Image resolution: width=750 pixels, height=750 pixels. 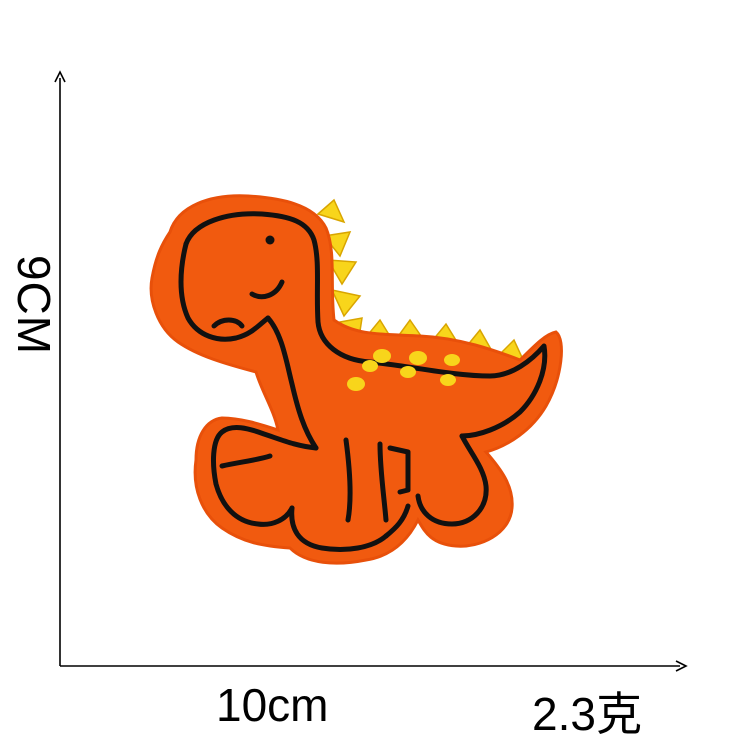 What do you see at coordinates (681, 666) in the screenshot?
I see `width-axis-arrow-icon` at bounding box center [681, 666].